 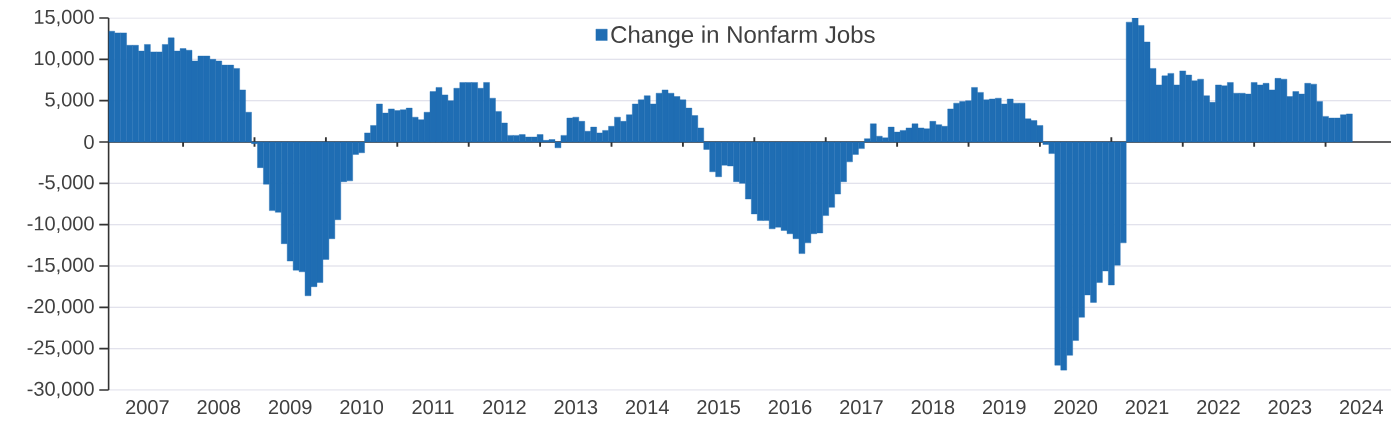 I want to click on x-tick-label: 2020, so click(x=1076, y=407).